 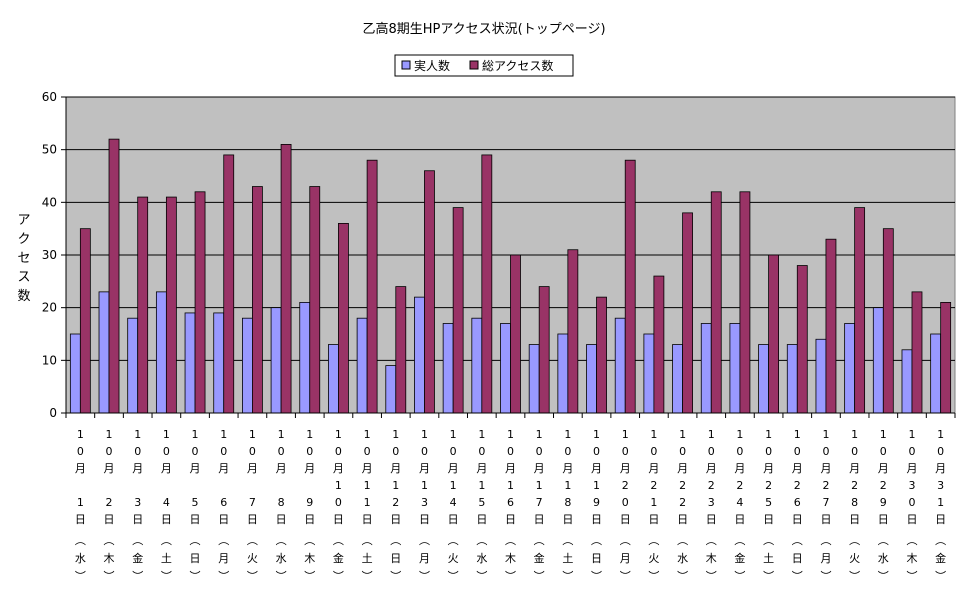 What do you see at coordinates (23, 220) in the screenshot?
I see `y-axis-label-char: ア` at bounding box center [23, 220].